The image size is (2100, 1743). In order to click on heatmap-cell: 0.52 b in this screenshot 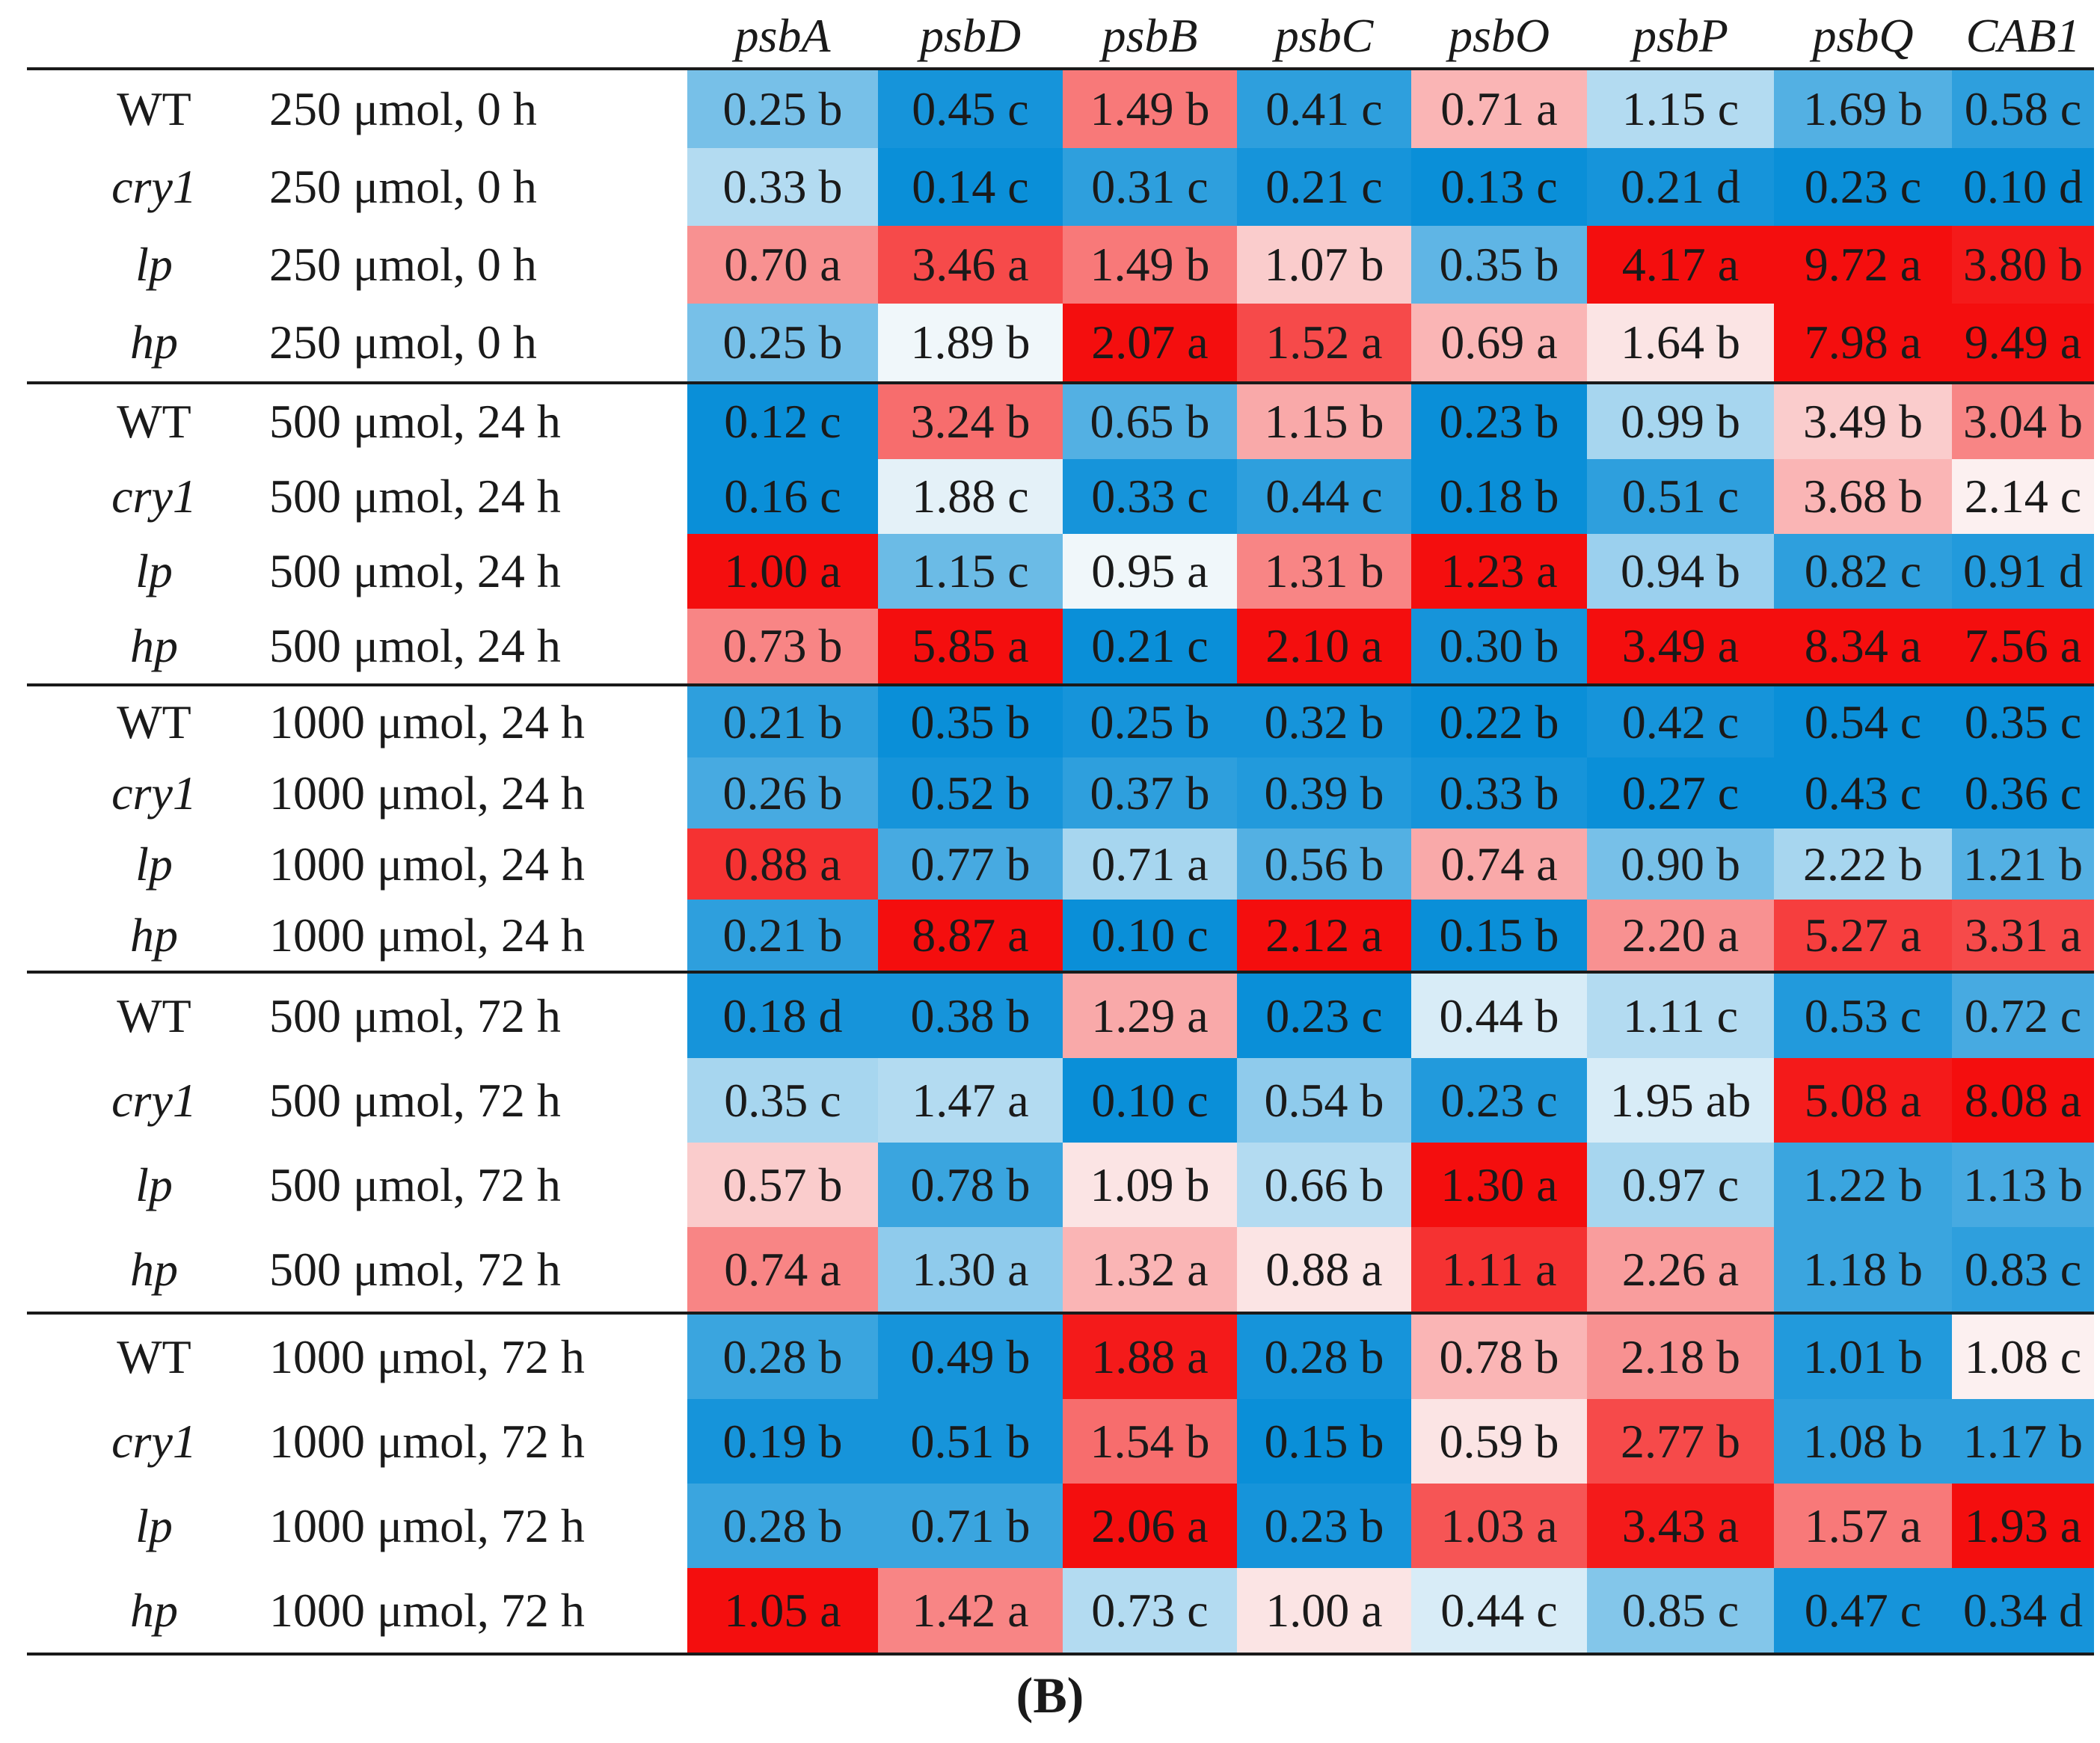, I will do `click(970, 793)`.